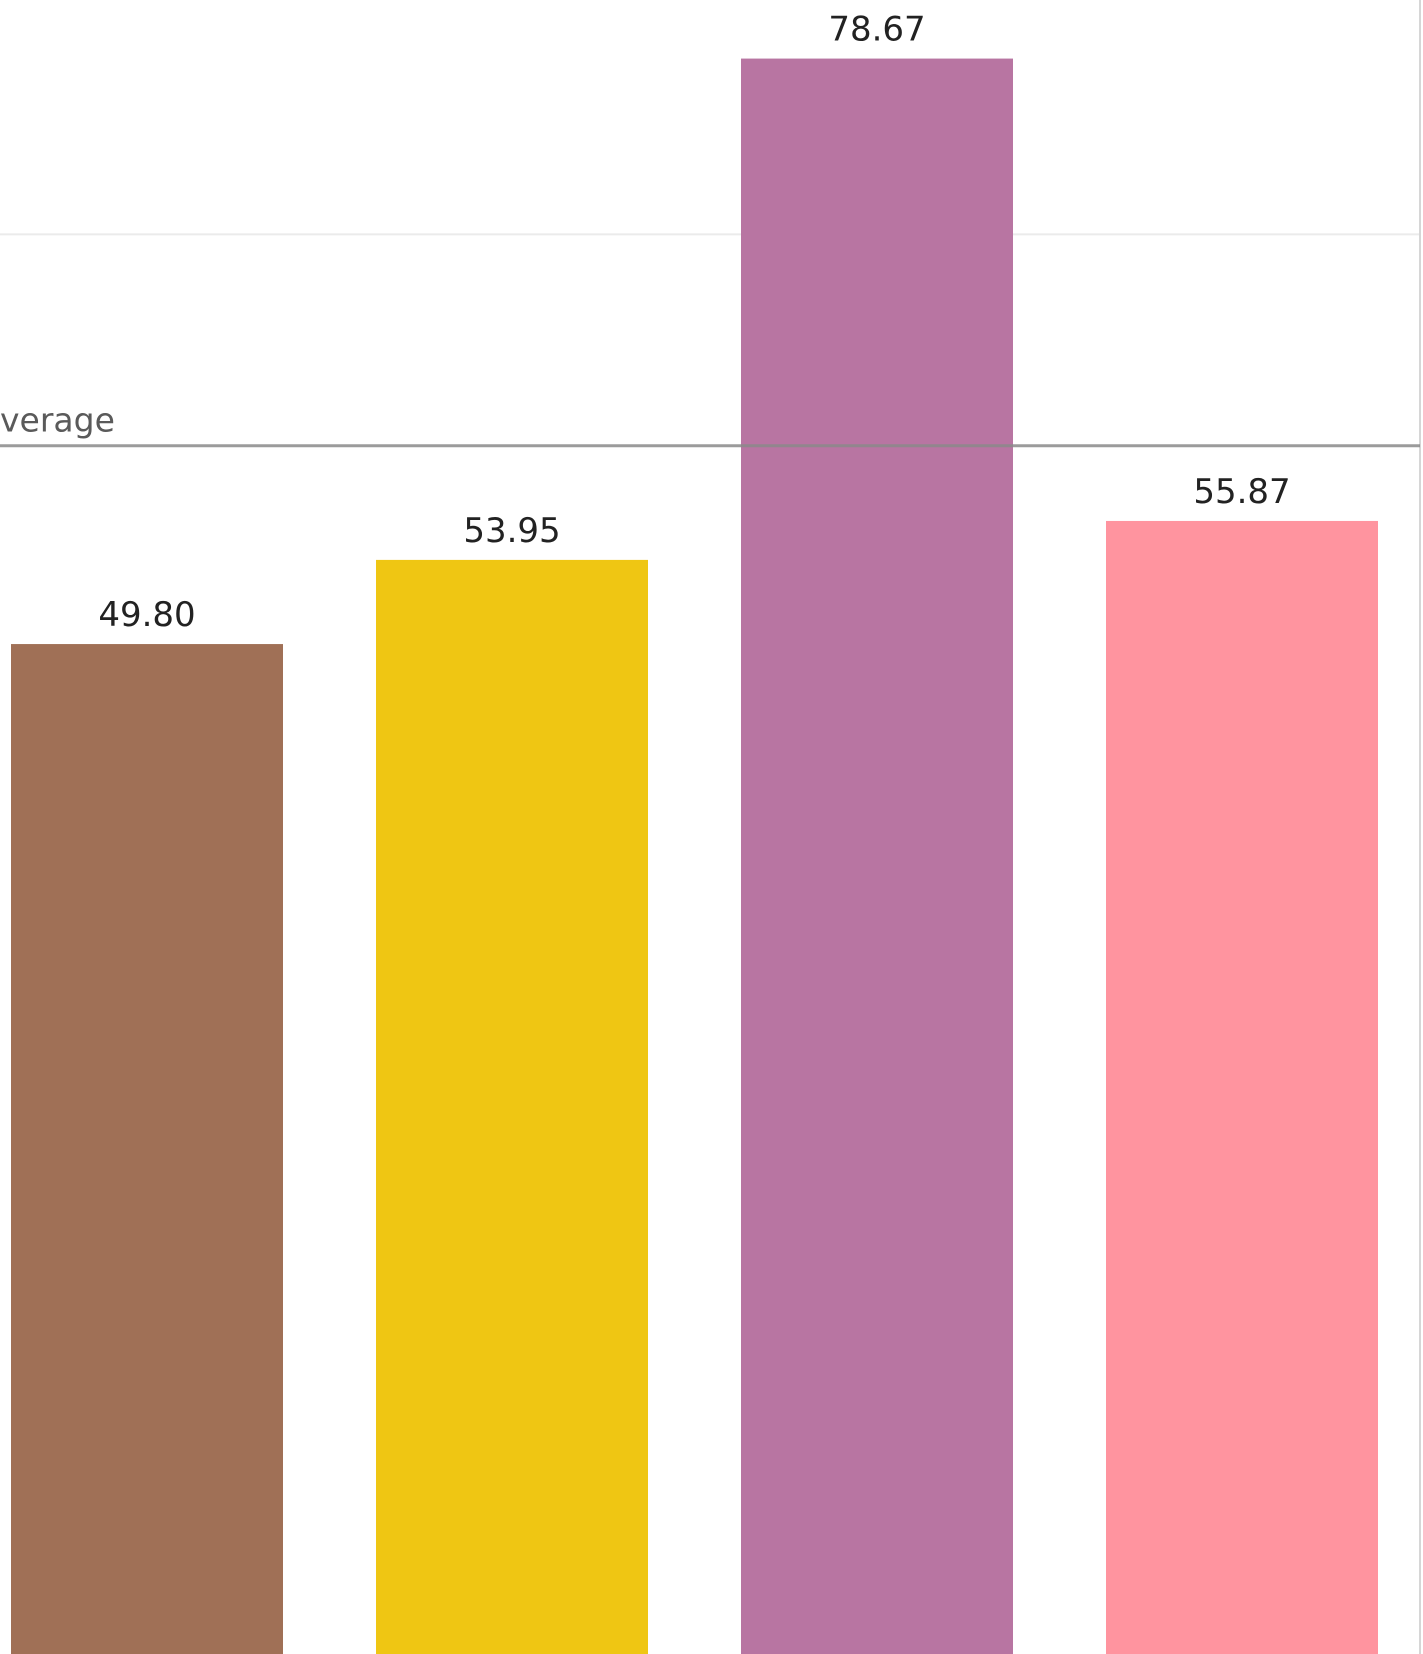 The height and width of the screenshot is (1654, 1423). I want to click on gridlines, so click(710, 234).